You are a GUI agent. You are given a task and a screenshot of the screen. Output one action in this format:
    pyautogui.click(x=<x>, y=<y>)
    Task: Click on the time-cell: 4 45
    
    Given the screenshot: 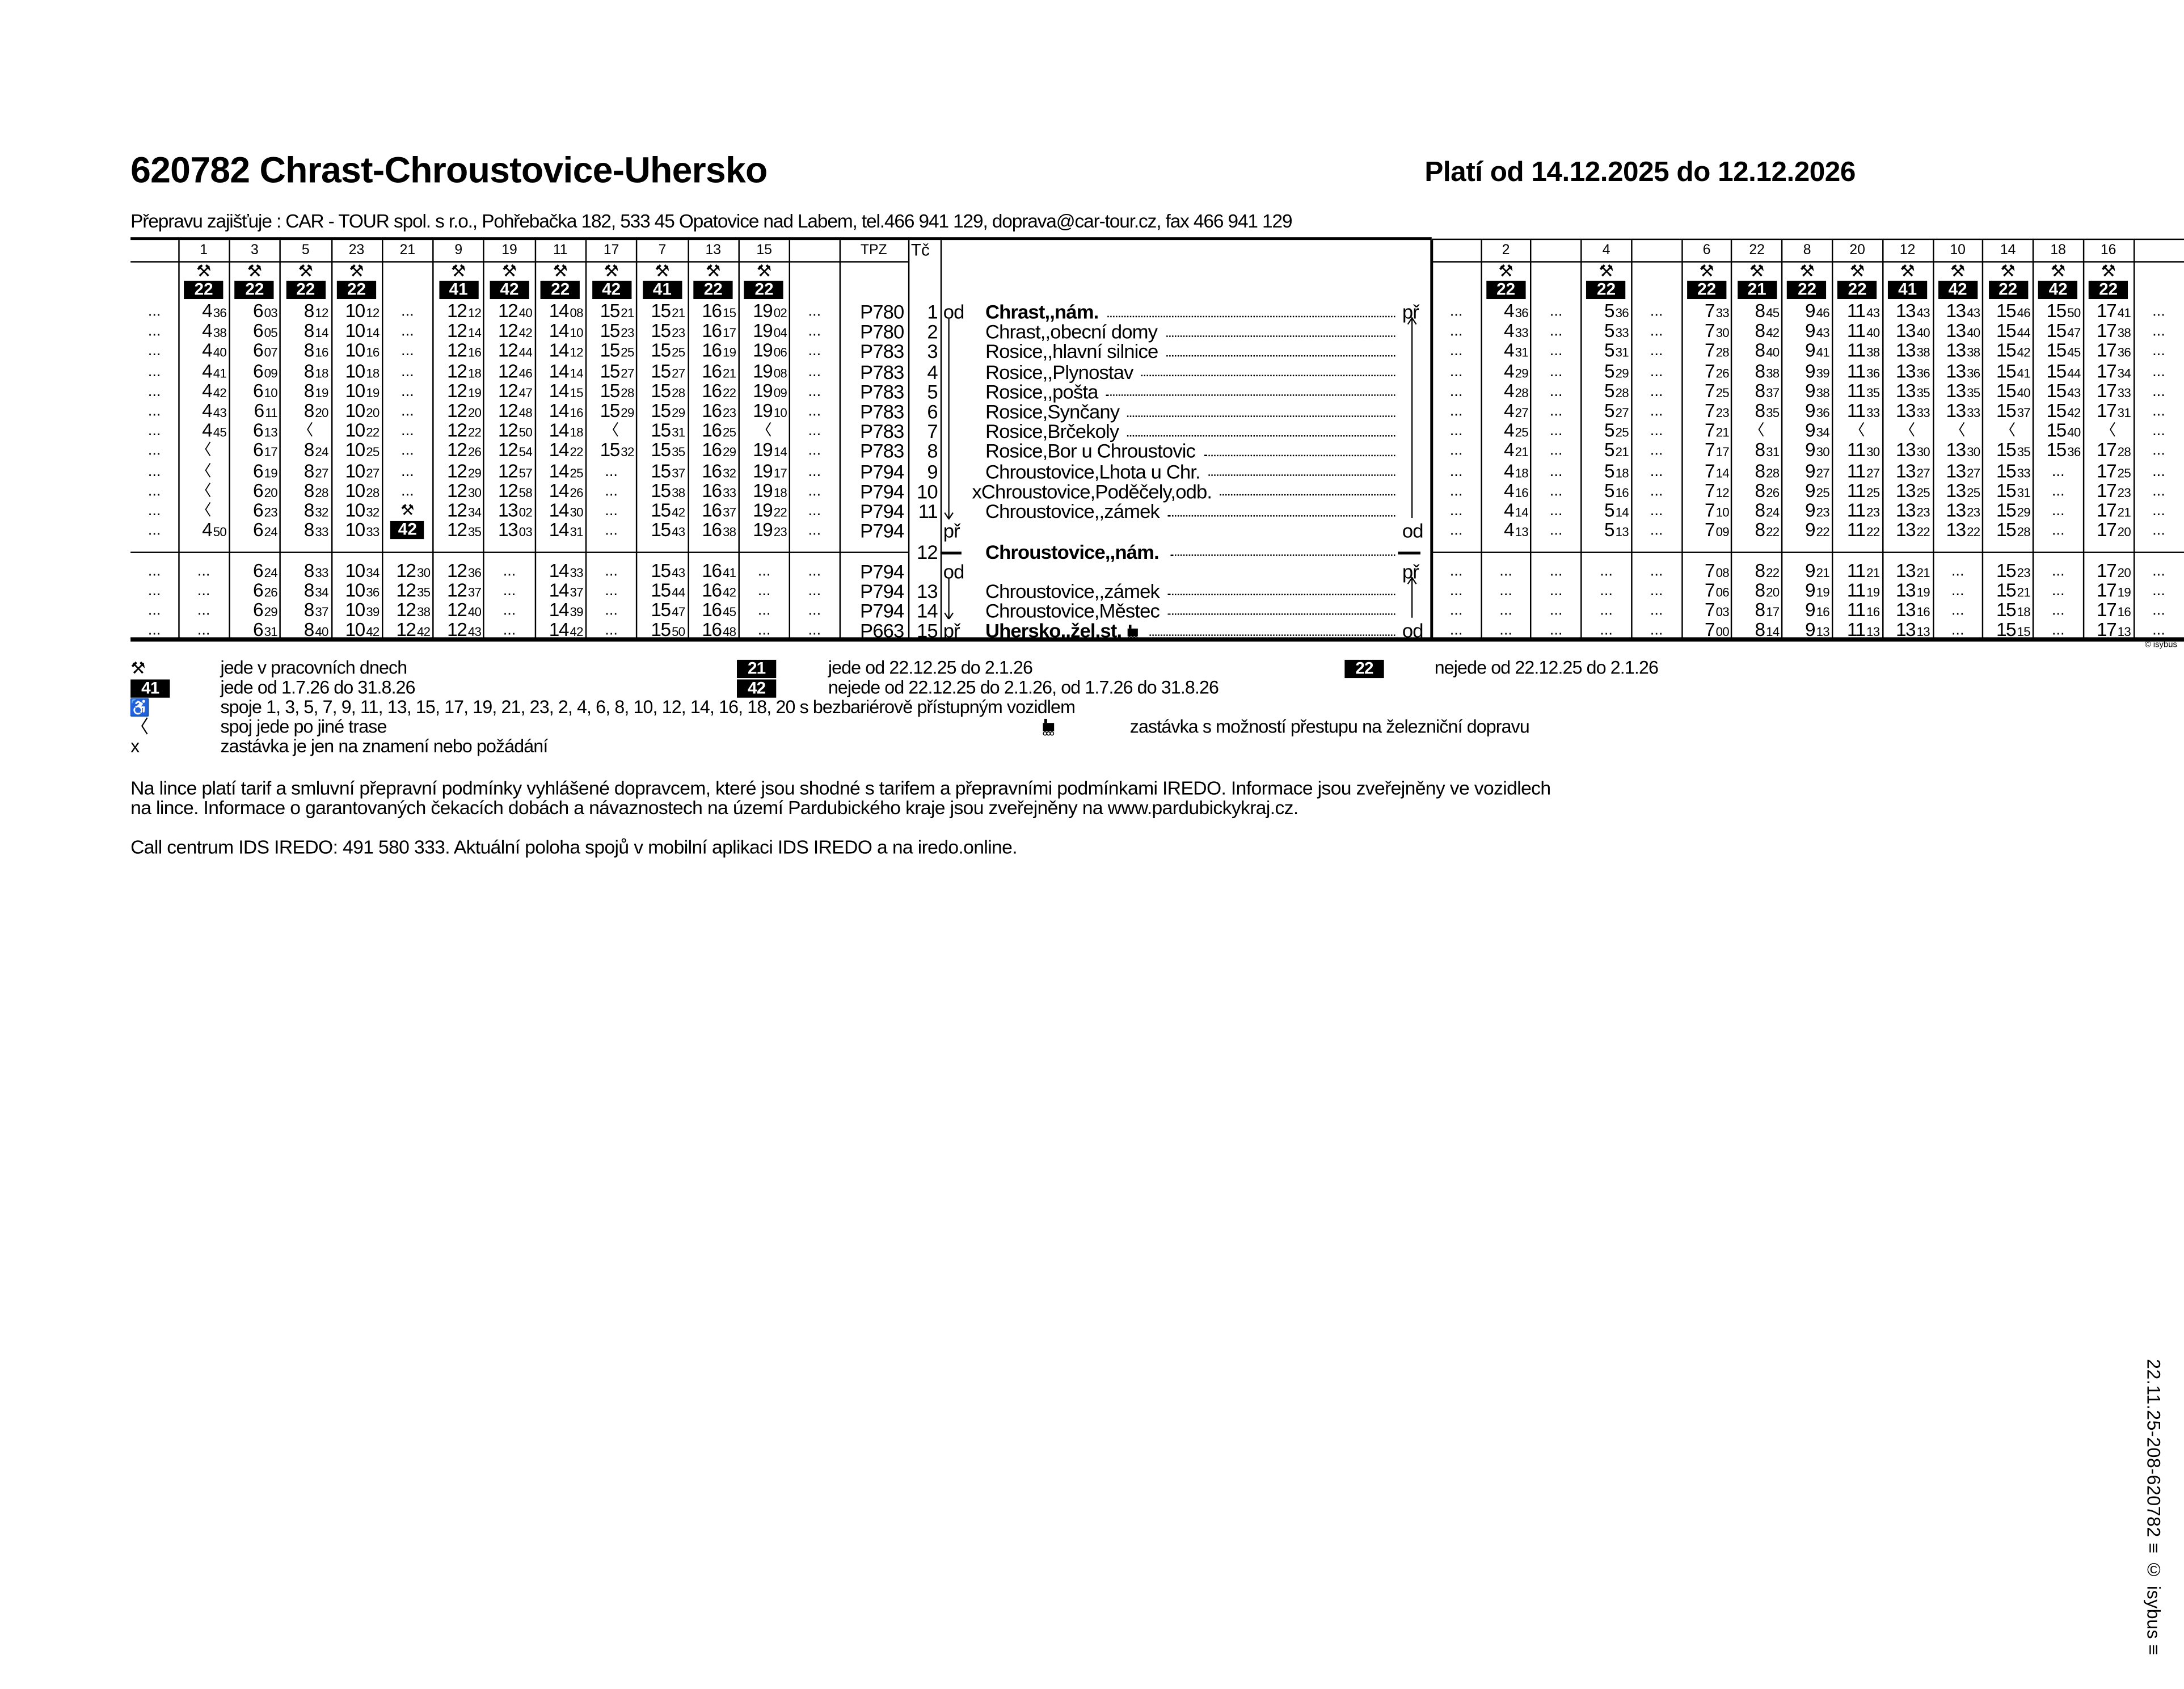 What is the action you would take?
    pyautogui.click(x=202, y=430)
    